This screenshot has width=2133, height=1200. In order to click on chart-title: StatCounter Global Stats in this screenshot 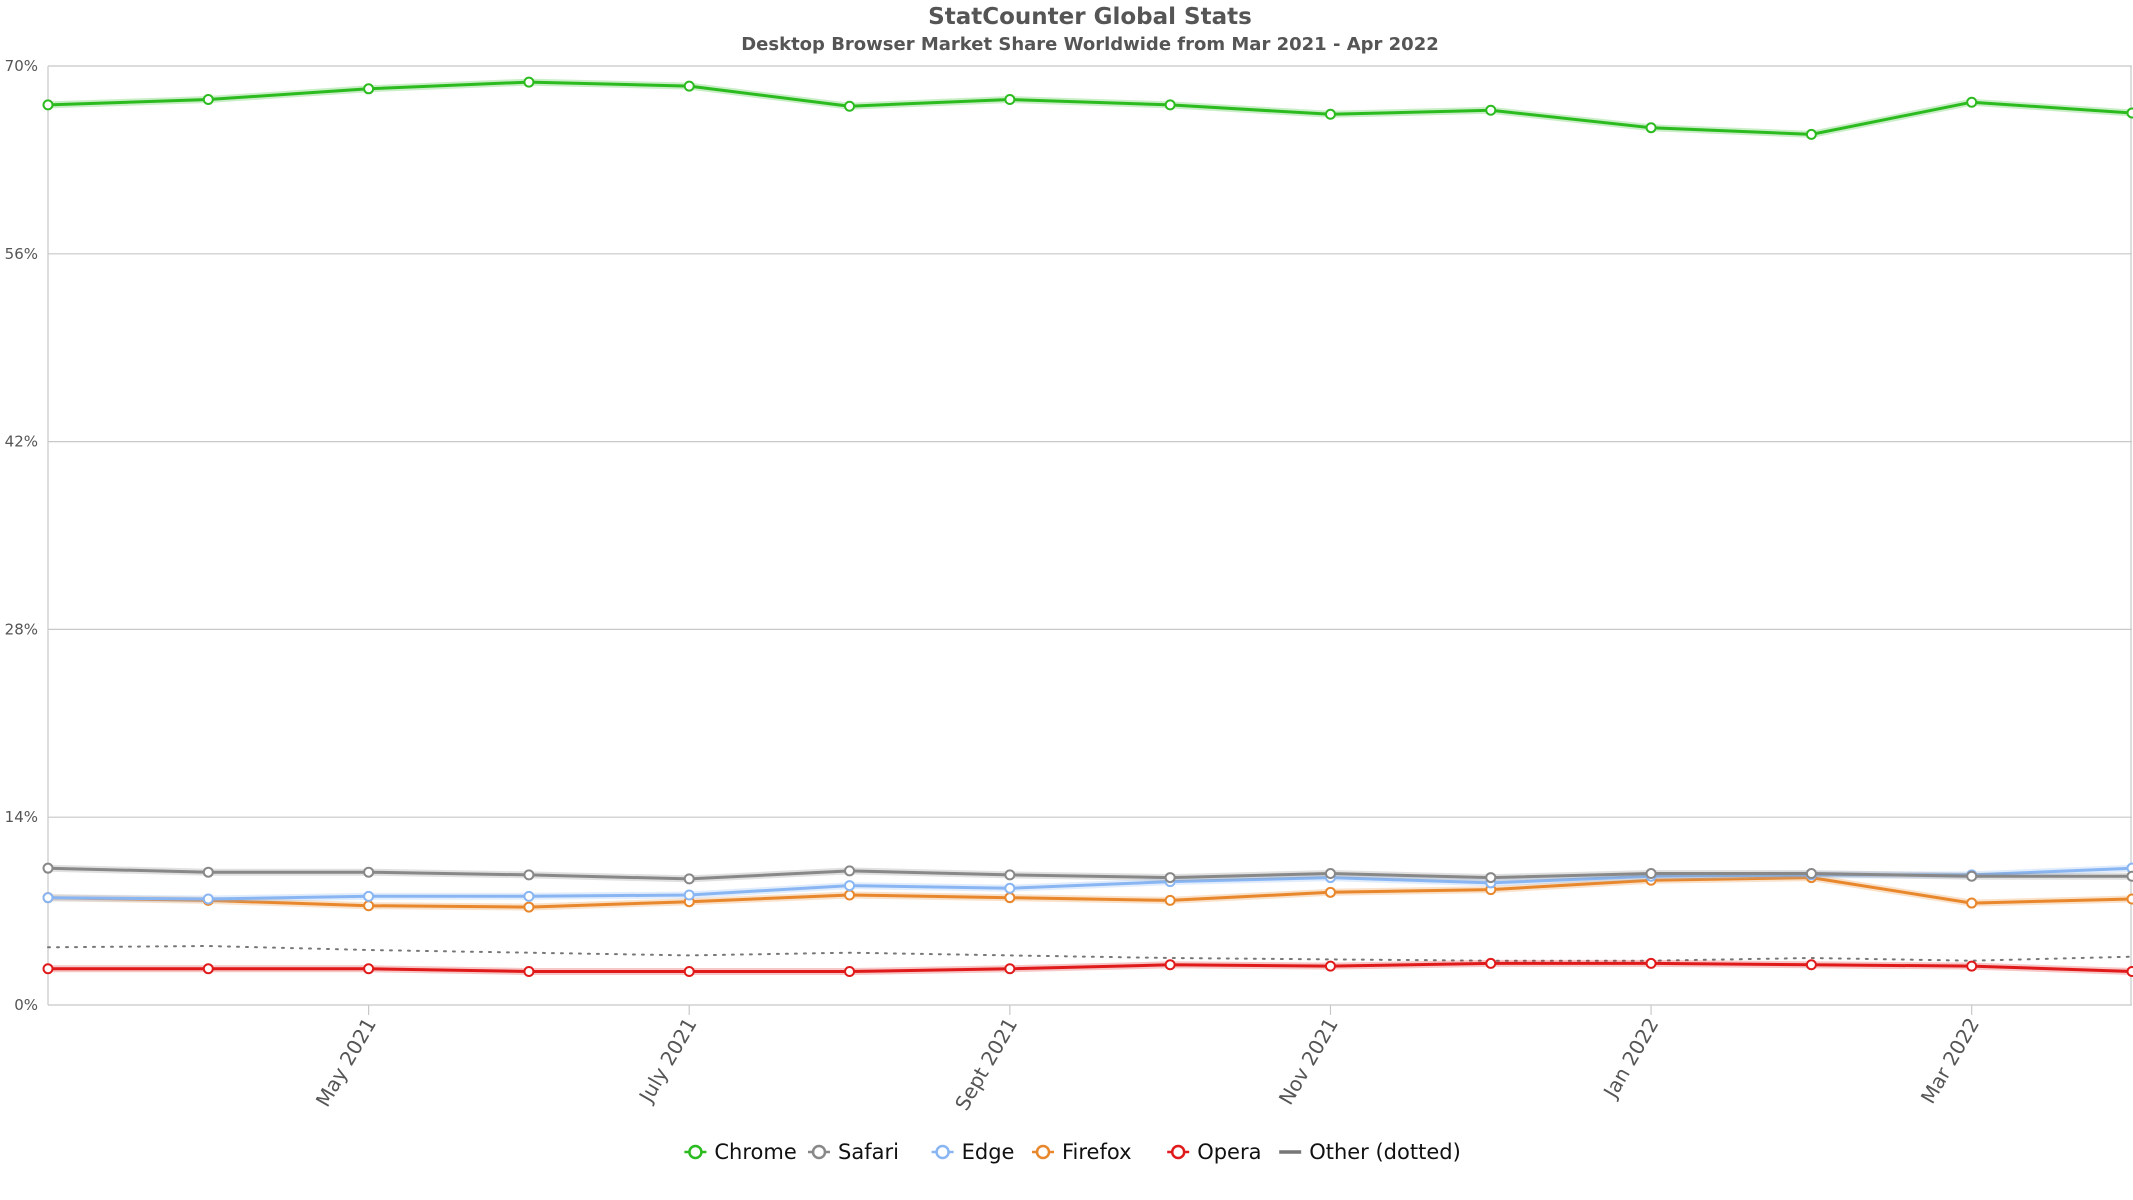, I will do `click(1090, 17)`.